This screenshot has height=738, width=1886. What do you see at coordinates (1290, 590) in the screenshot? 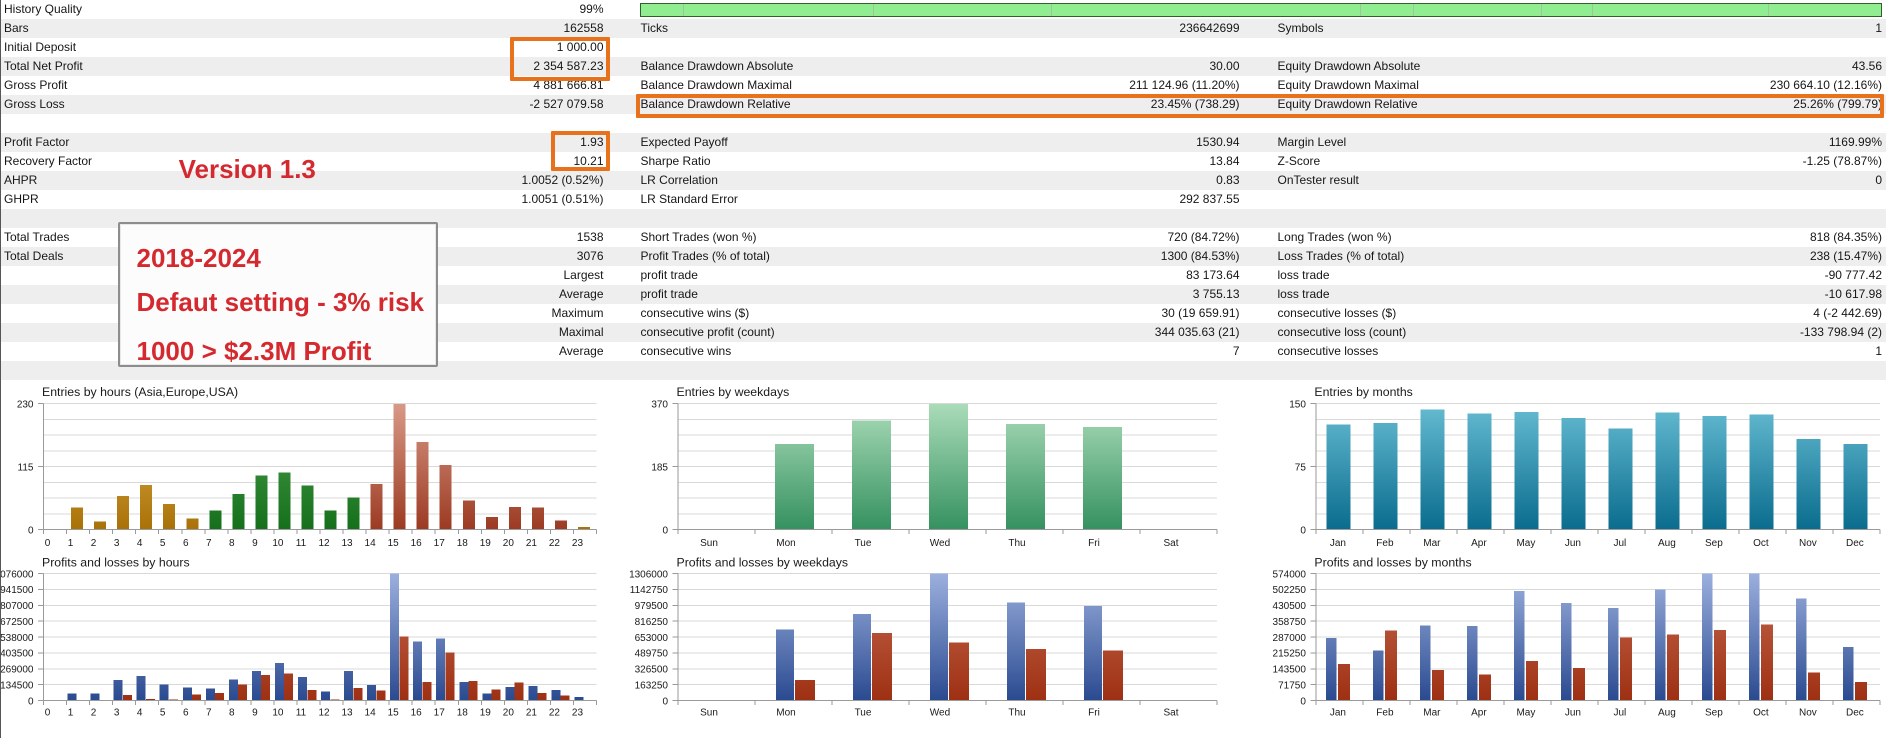
I see `svg-text: 502250` at bounding box center [1290, 590].